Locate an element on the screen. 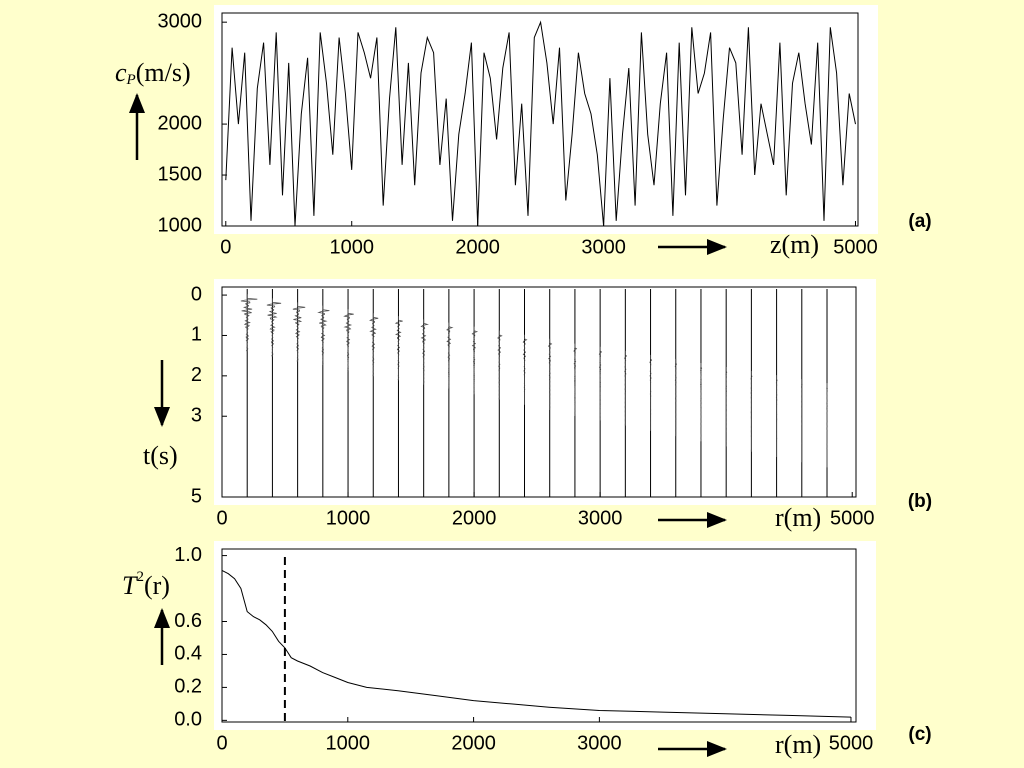  y-axis-label-unit: (m/s) is located at coordinates (163, 72).